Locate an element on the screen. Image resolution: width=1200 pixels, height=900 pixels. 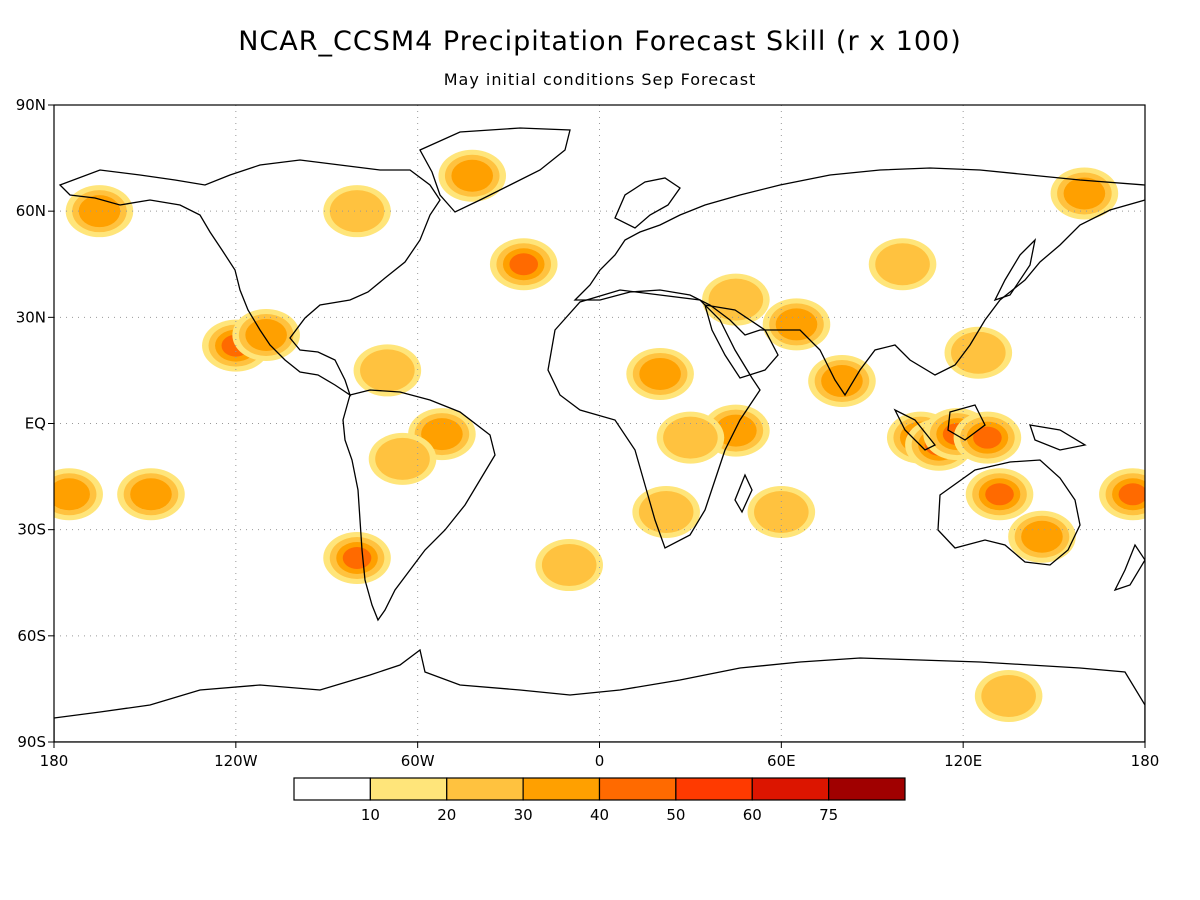
arabia-coastline is located at coordinates (741, 341).